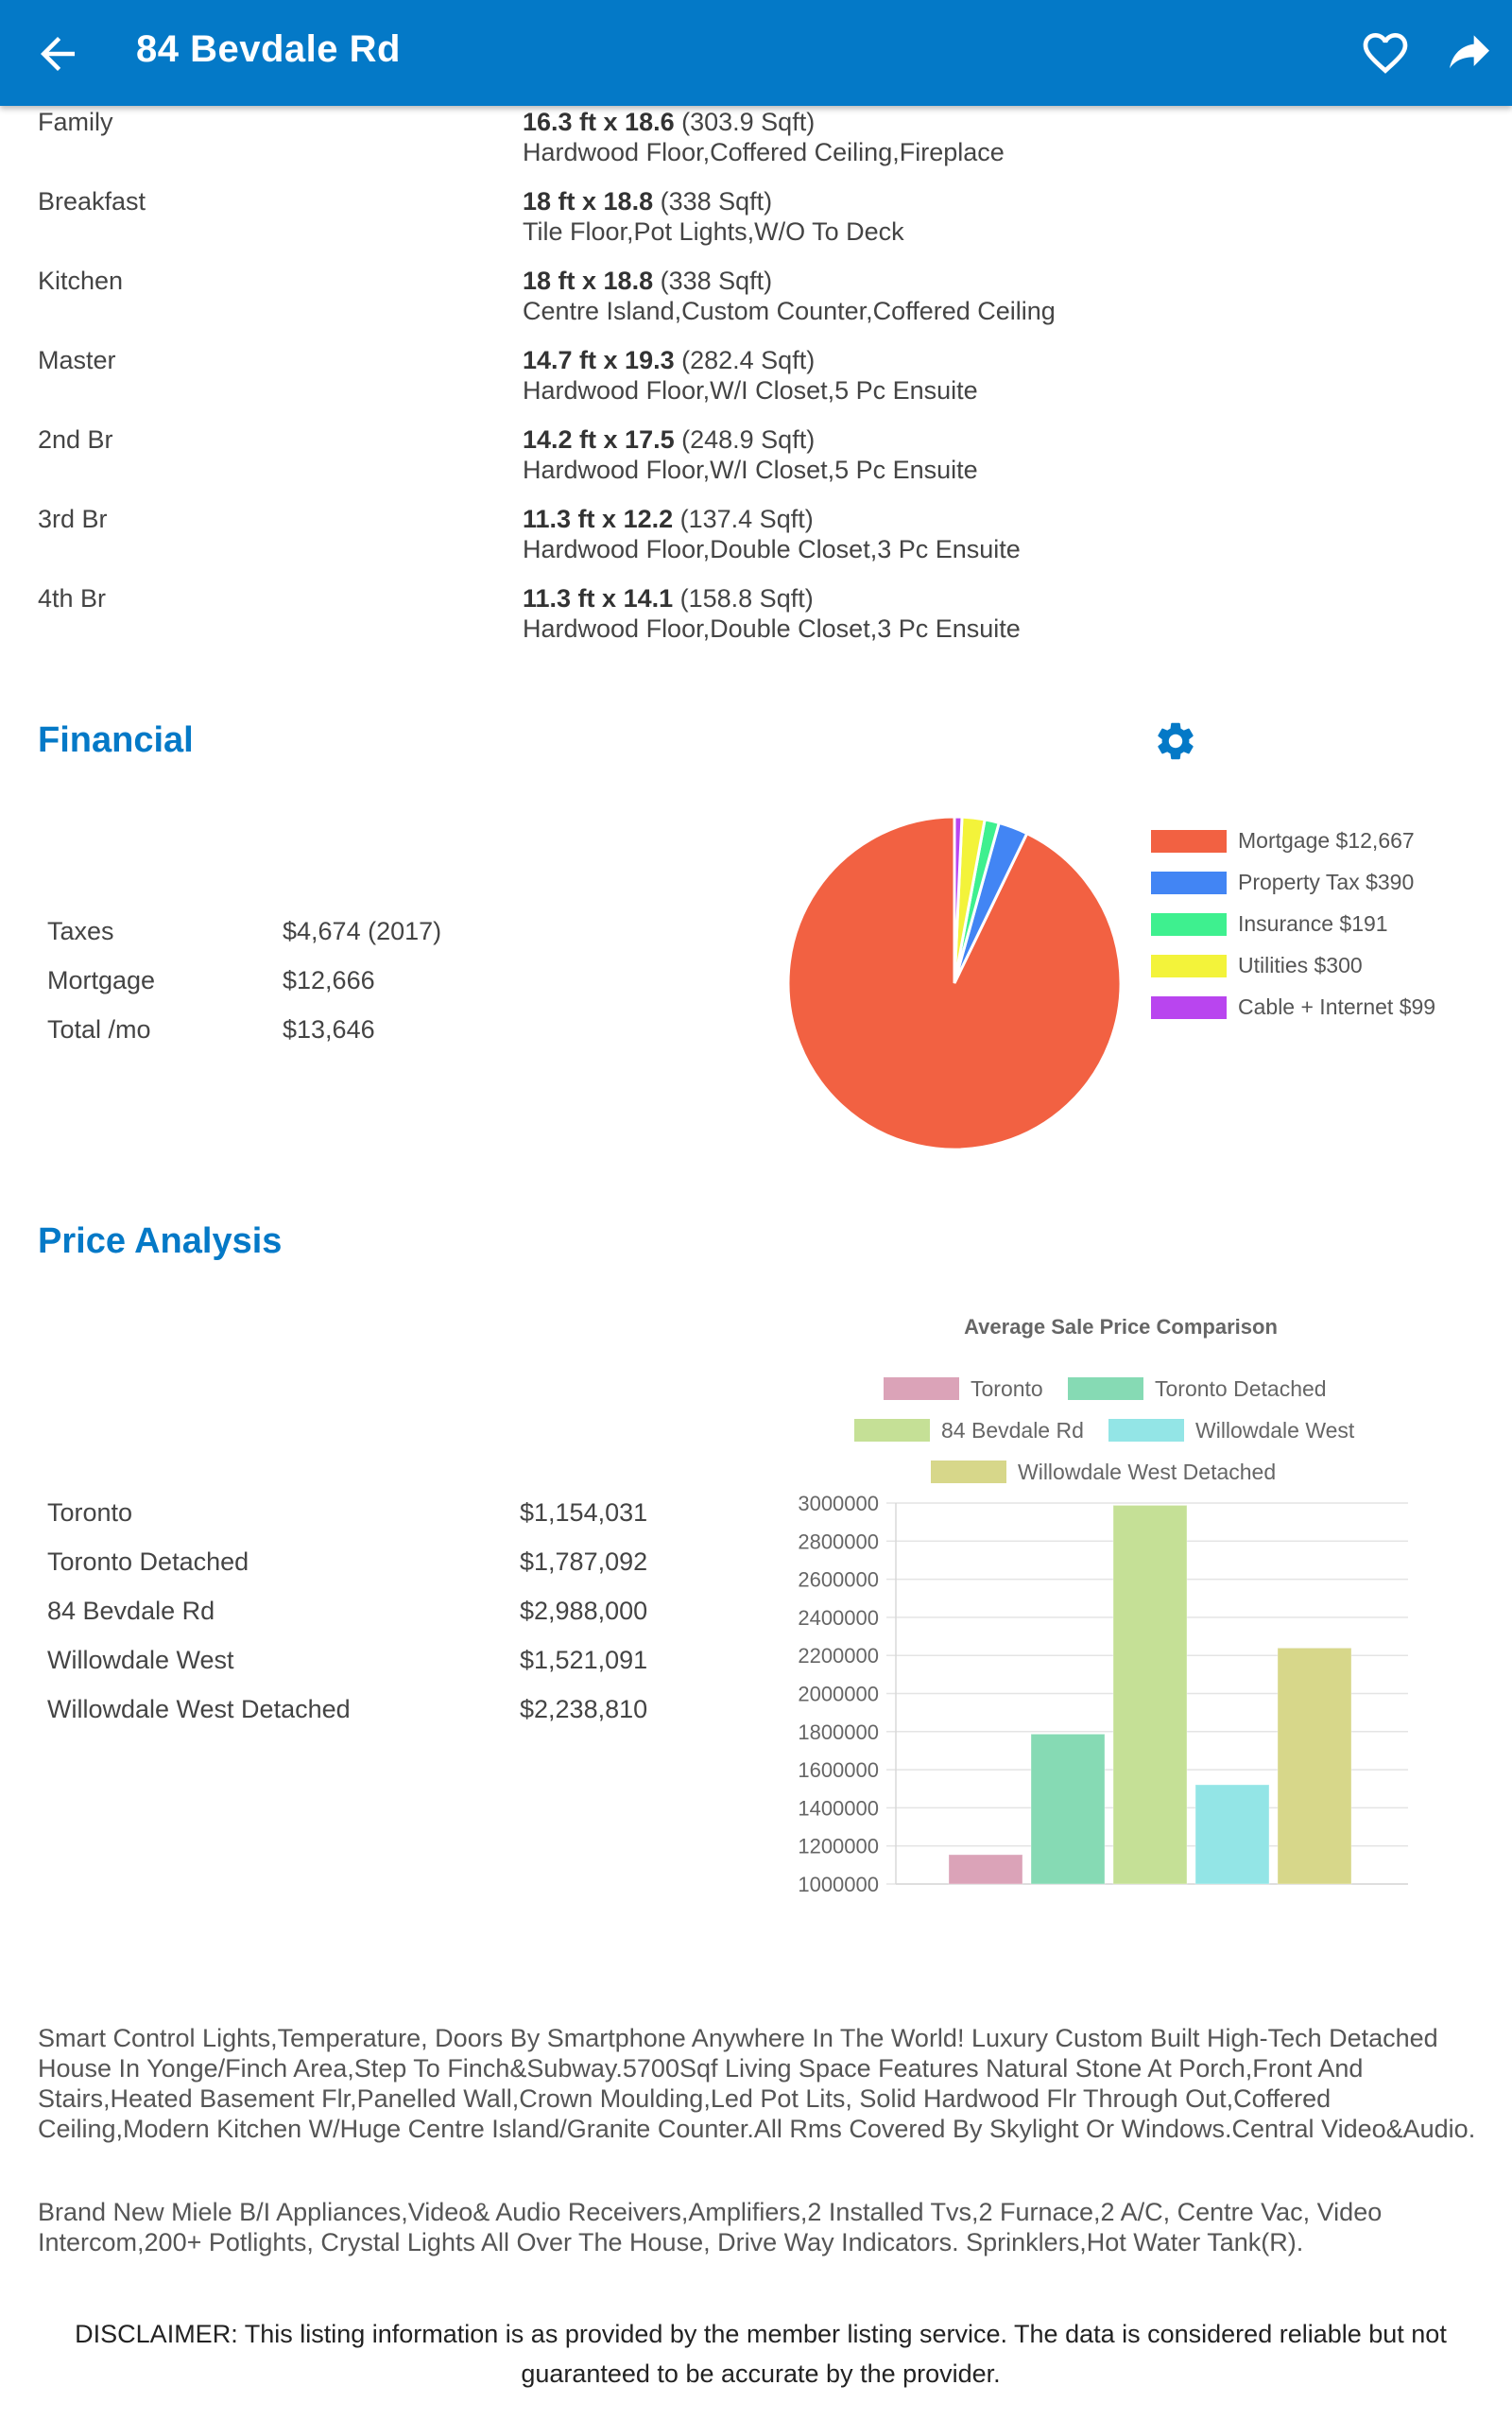  I want to click on legend-toronto: Toronto, so click(963, 1388).